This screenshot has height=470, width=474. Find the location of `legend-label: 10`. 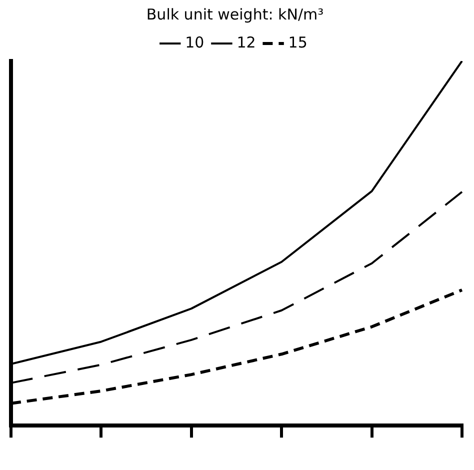

legend-label: 10 is located at coordinates (194, 42).